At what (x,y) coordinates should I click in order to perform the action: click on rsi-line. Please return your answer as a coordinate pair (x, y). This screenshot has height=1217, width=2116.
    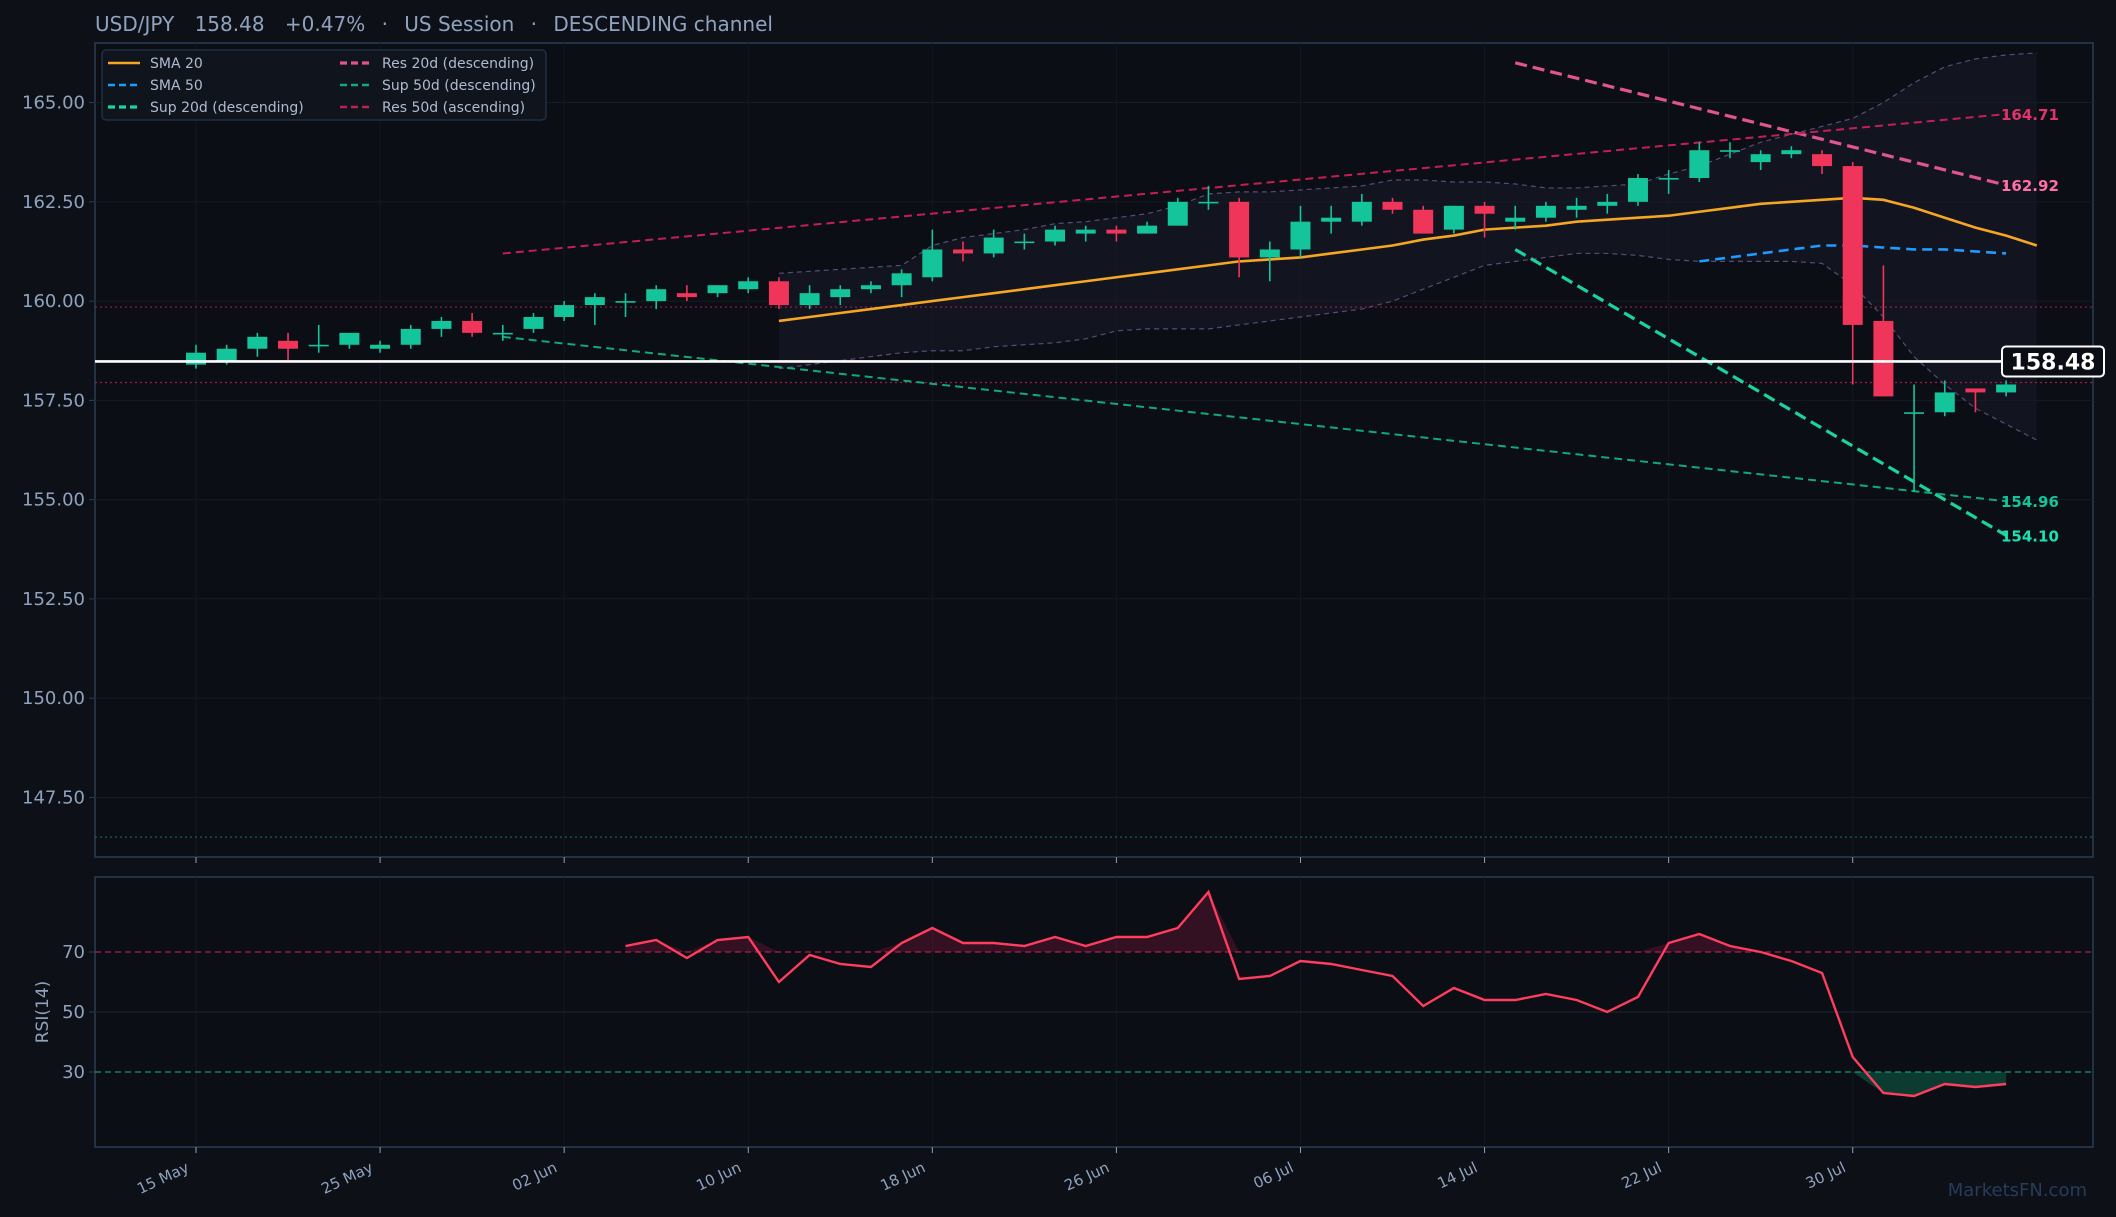
    Looking at the image, I should click on (1316, 993).